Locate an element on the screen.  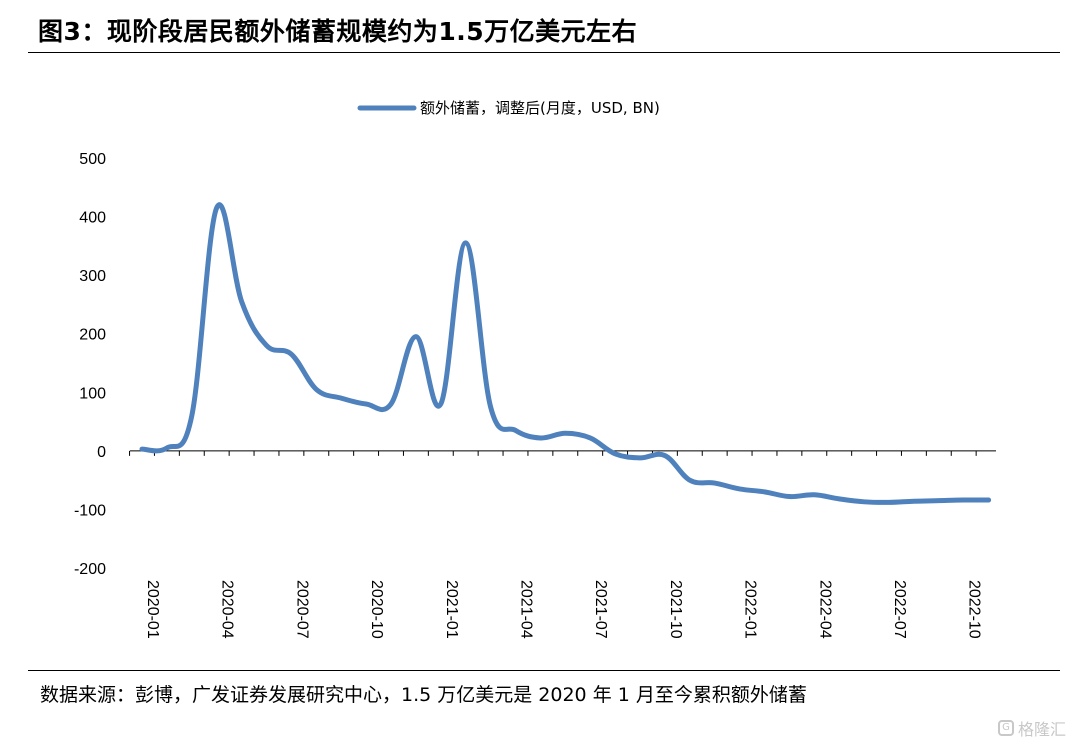
x-tick-label: 2020-01 is located at coordinates (152, 609).